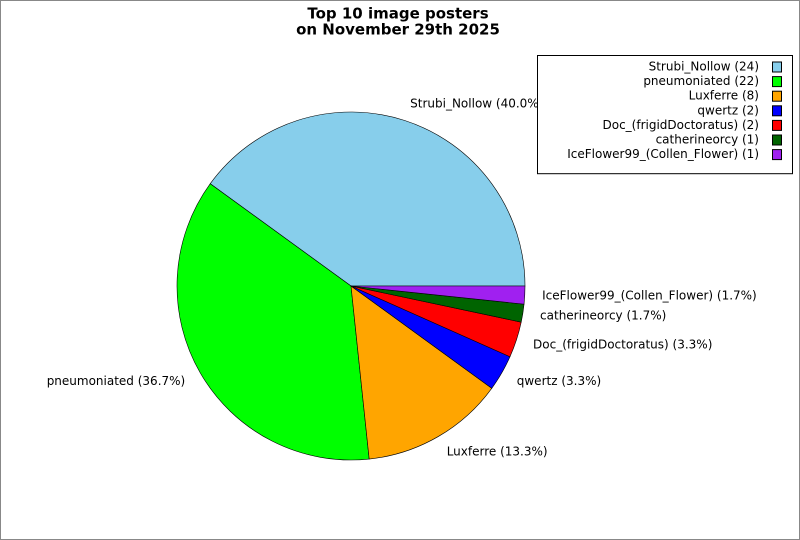 The height and width of the screenshot is (540, 800). Describe the element at coordinates (497, 451) in the screenshot. I see `slice-label: Luxferre (13.3%)` at that location.